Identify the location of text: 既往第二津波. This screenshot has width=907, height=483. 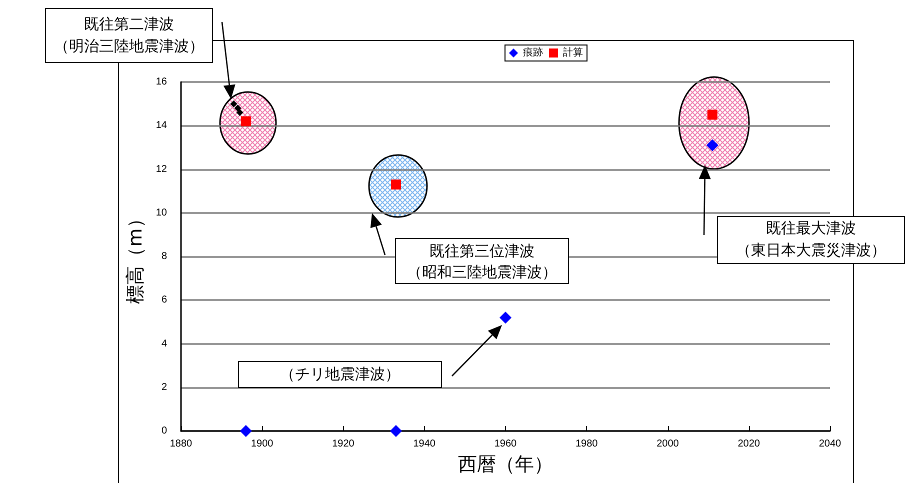
(129, 24).